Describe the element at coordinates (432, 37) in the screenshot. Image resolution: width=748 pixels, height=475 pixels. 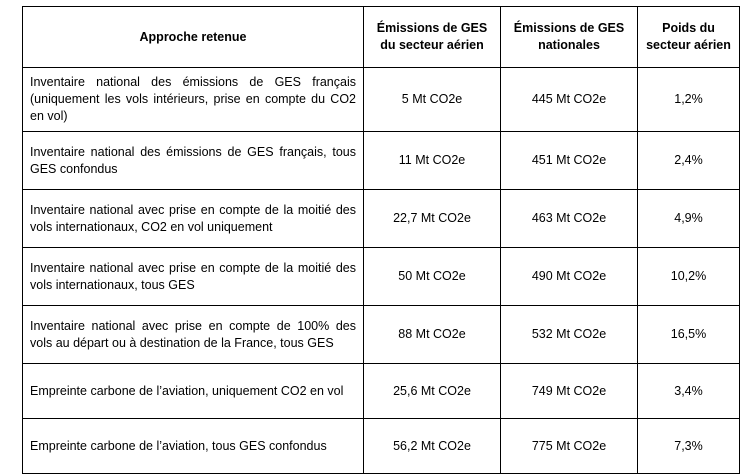
I see `header-aviation-emissions: Émissions de GES du secteur aérien` at that location.